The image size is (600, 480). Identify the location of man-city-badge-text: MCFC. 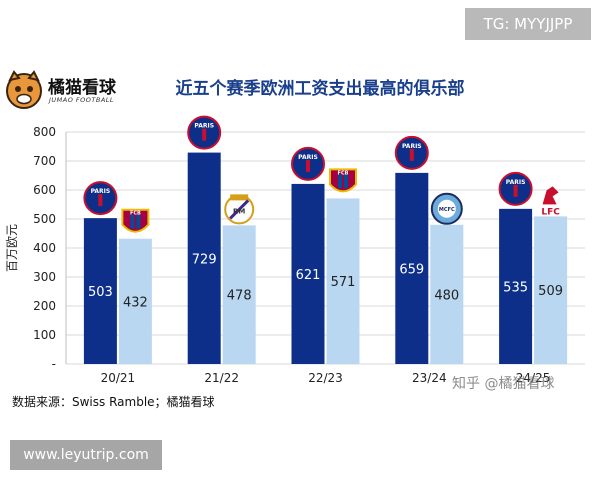
(447, 210).